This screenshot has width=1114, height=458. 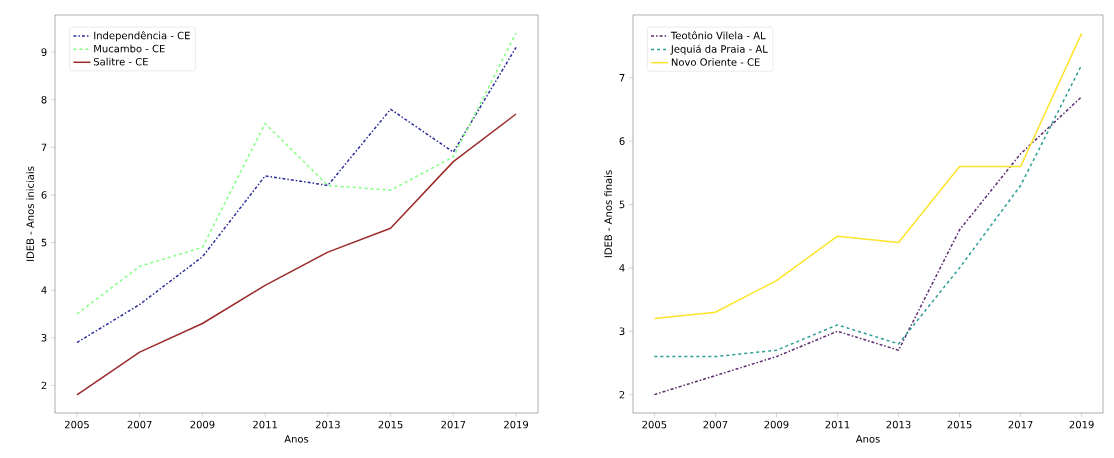 What do you see at coordinates (129, 48) in the screenshot?
I see `legend-label: Mucambo - CE` at bounding box center [129, 48].